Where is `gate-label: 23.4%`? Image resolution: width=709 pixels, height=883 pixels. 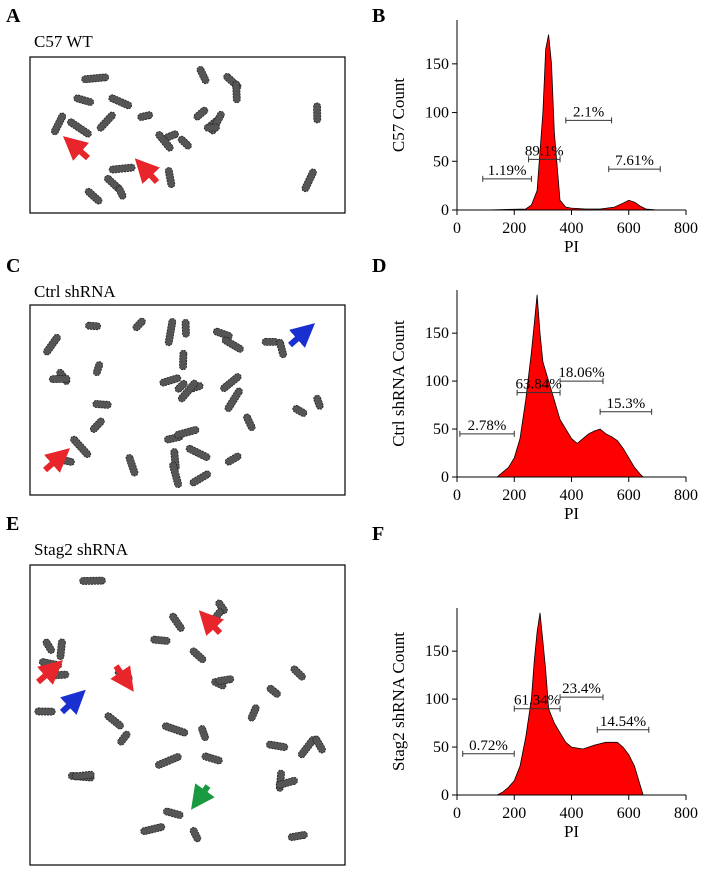 gate-label: 23.4% is located at coordinates (581, 689).